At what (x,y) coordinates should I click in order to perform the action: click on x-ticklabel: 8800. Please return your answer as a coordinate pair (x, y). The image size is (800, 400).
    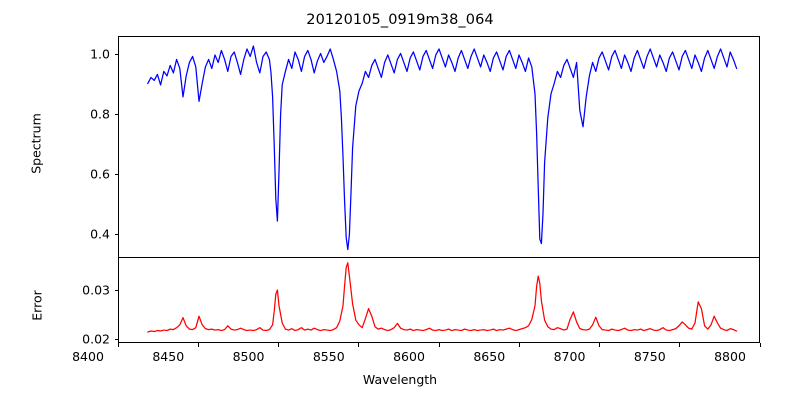
    Looking at the image, I should click on (730, 356).